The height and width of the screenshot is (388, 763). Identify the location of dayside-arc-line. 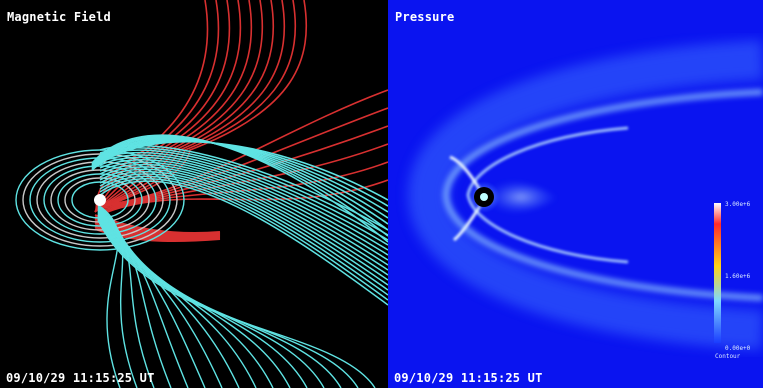
(239, 188).